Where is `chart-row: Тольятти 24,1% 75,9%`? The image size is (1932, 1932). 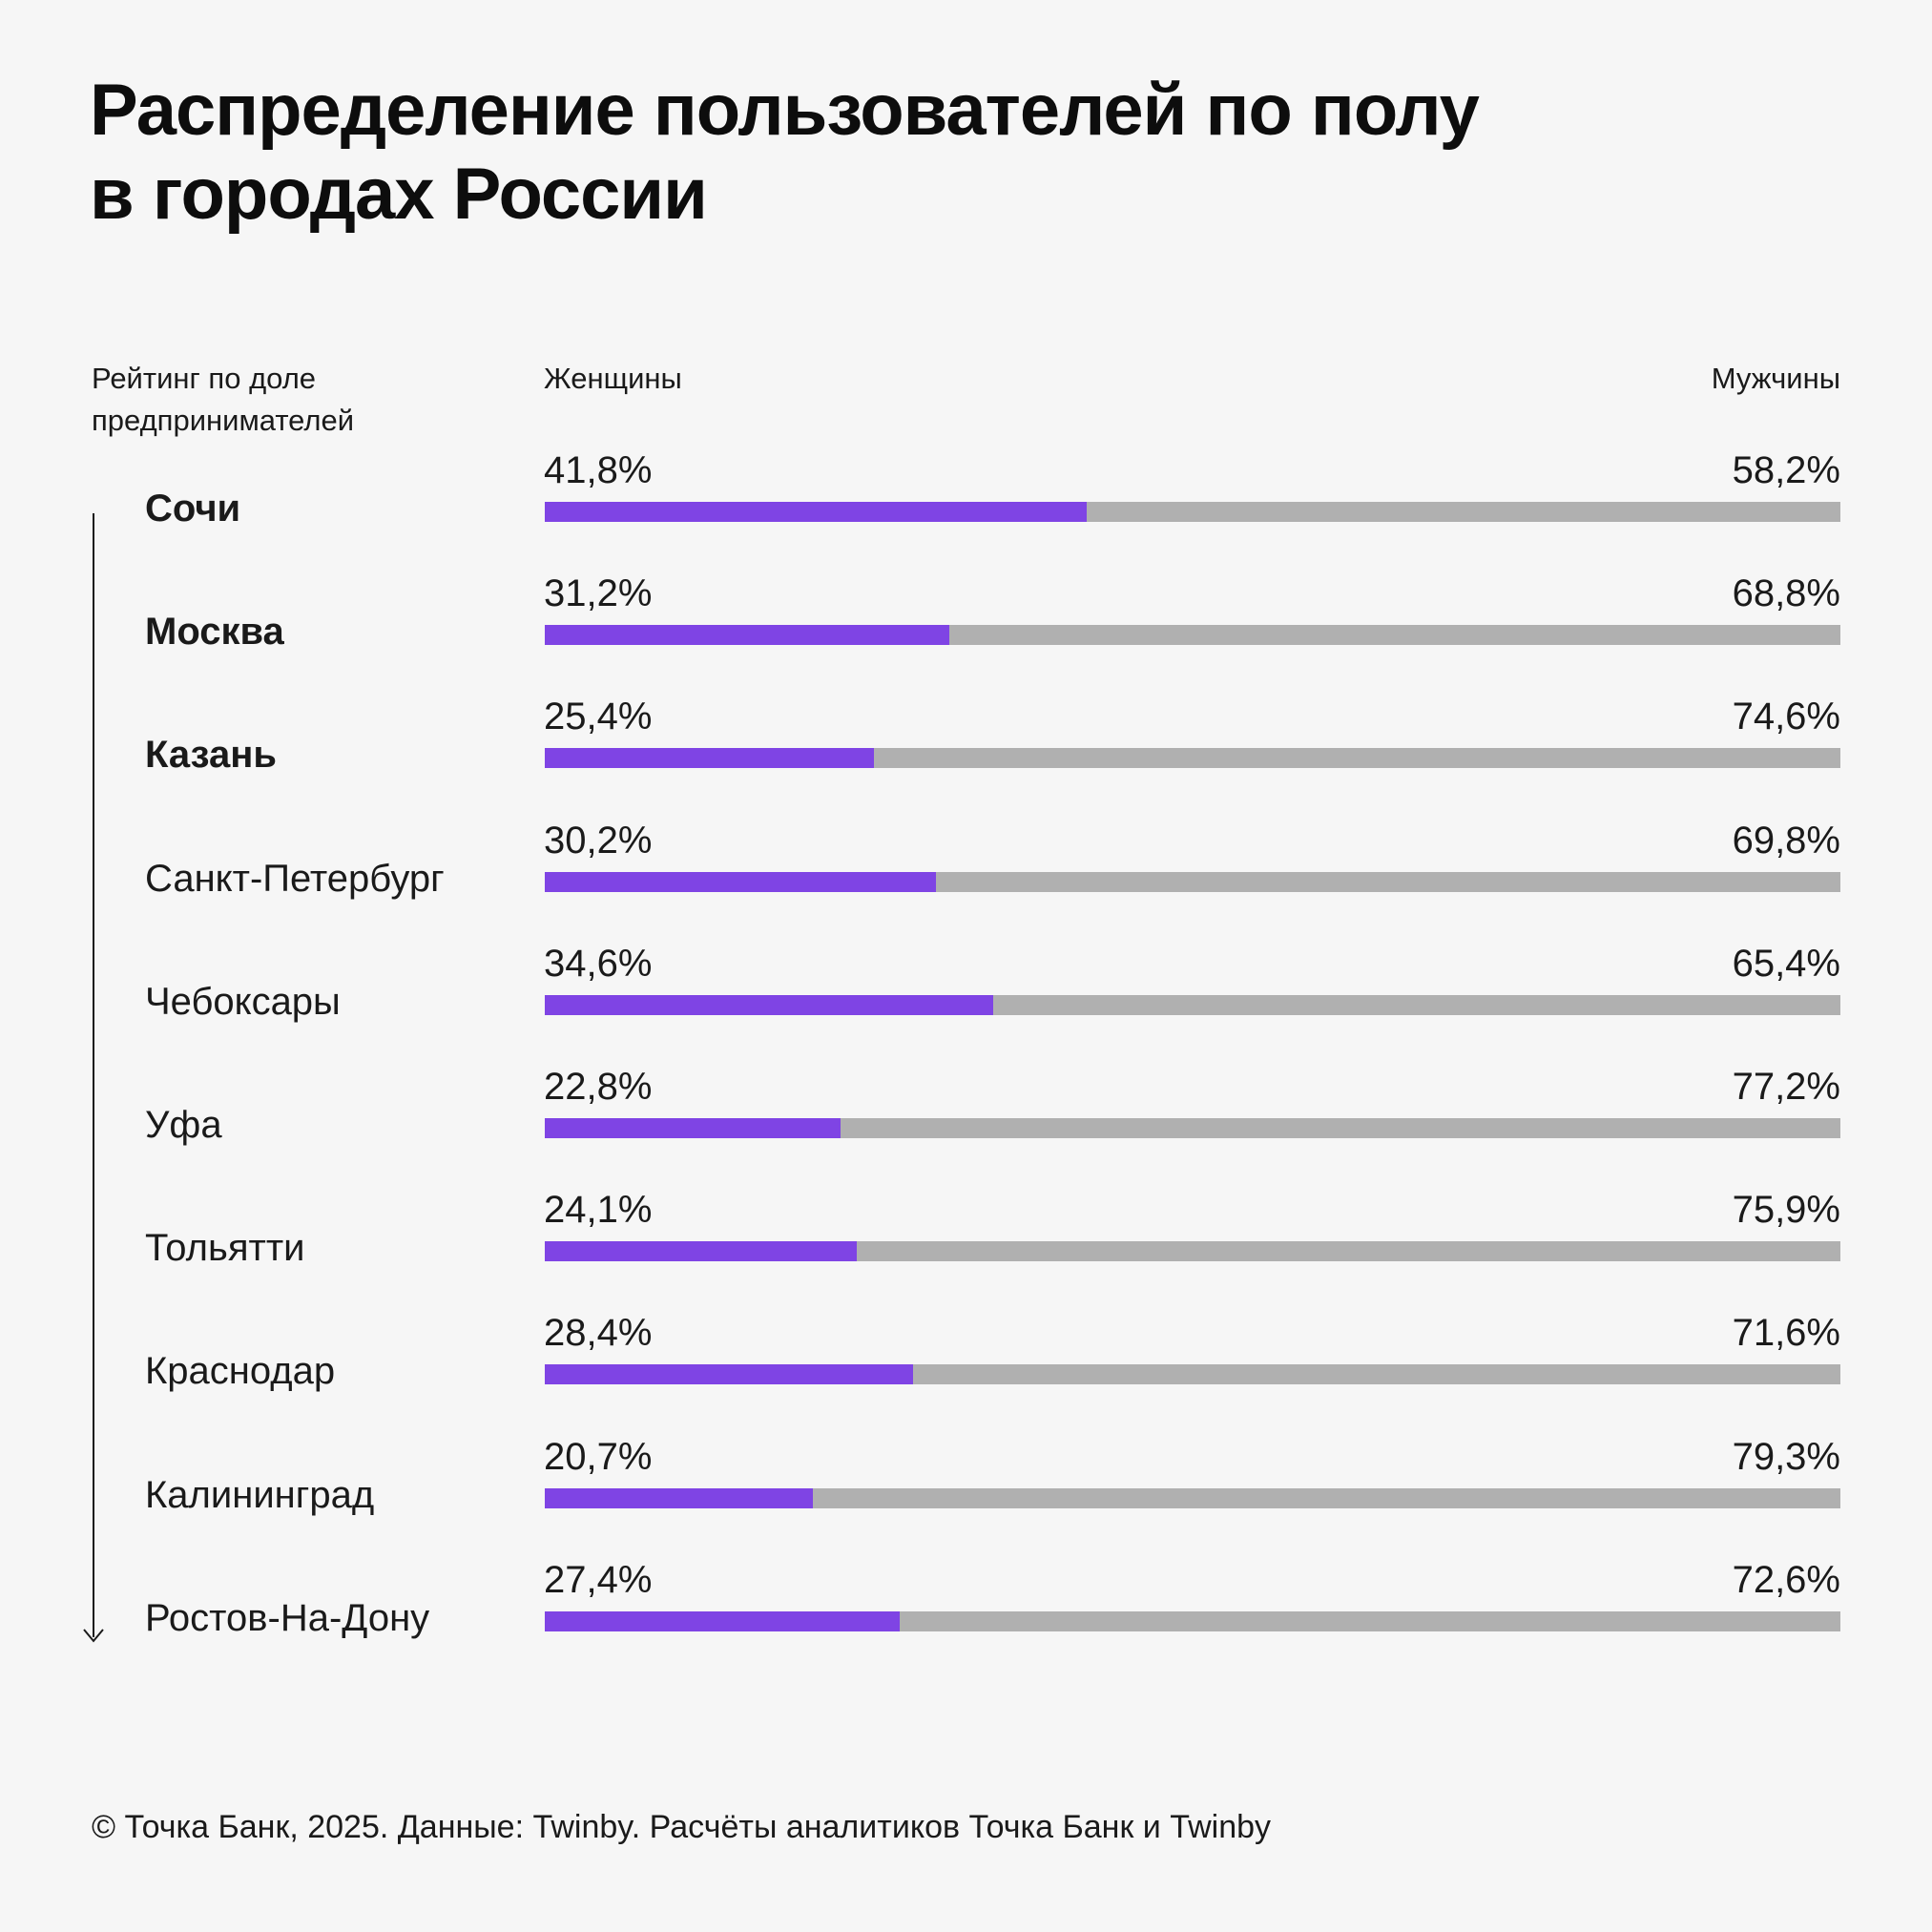 chart-row: Тольятти 24,1% 75,9% is located at coordinates (966, 1248).